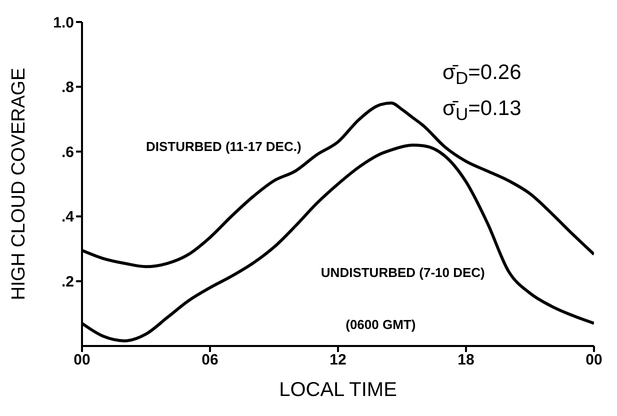 This screenshot has height=416, width=617. Describe the element at coordinates (63, 23) in the screenshot. I see `y-tick-label: 1.0` at that location.